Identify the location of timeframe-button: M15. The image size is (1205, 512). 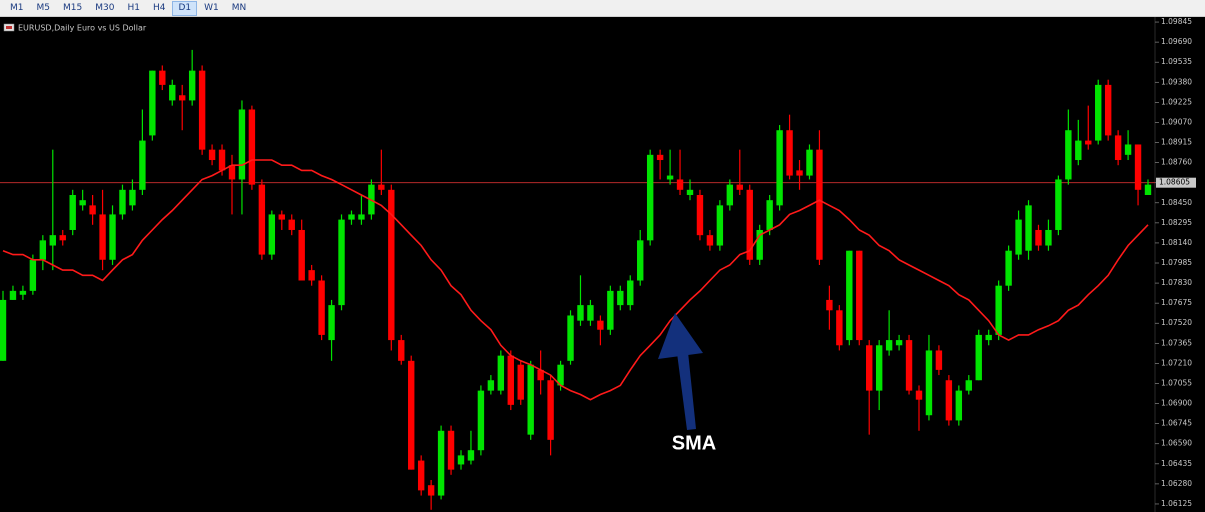
(73, 7).